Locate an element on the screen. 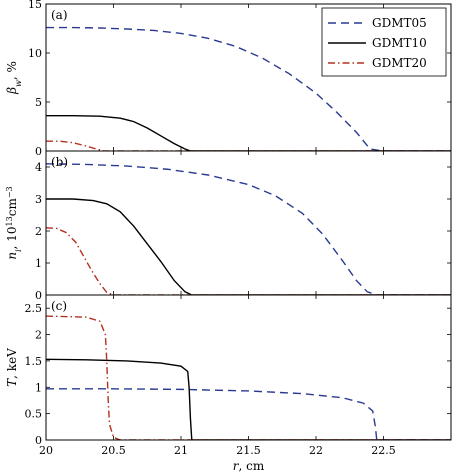  y-axis-label: ni, 1013cm−3 is located at coordinates (14, 222).